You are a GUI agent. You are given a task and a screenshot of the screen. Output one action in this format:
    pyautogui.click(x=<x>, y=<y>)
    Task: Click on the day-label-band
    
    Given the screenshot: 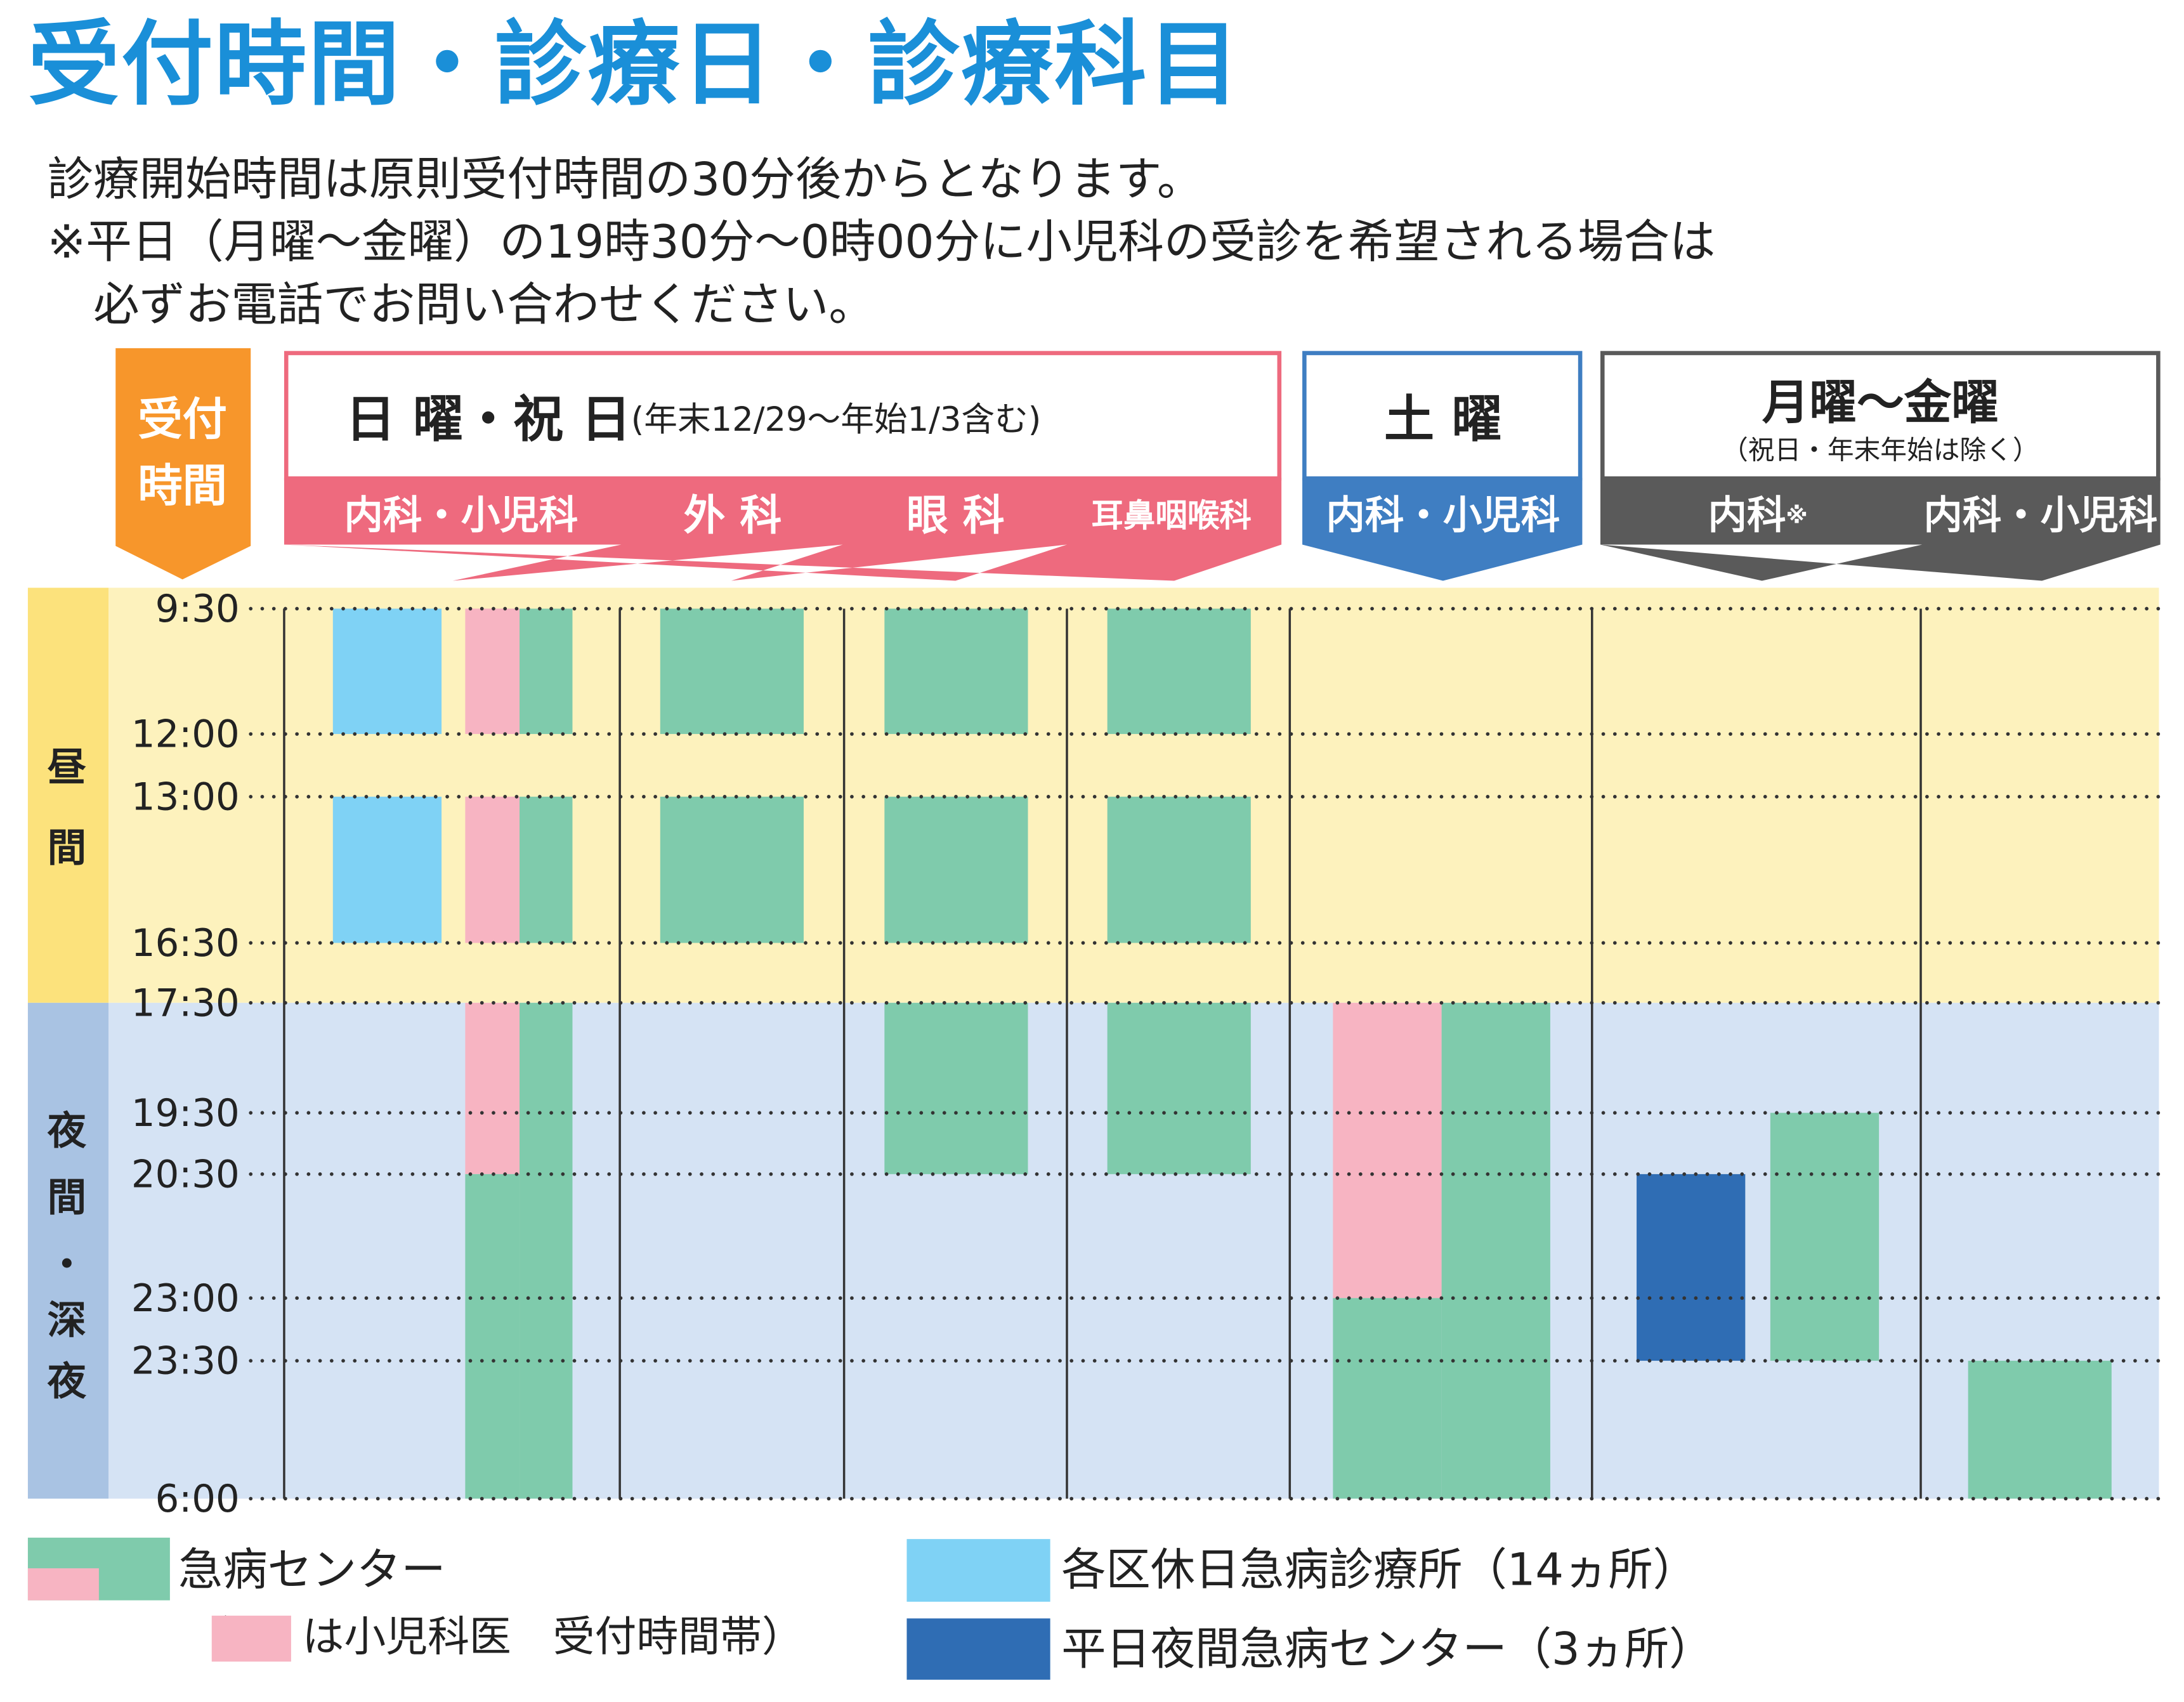 What is the action you would take?
    pyautogui.click(x=68, y=795)
    